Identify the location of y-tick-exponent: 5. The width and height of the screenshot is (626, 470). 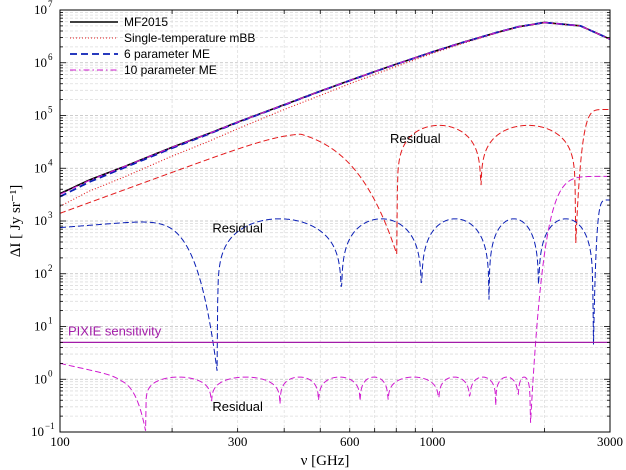
(50, 110).